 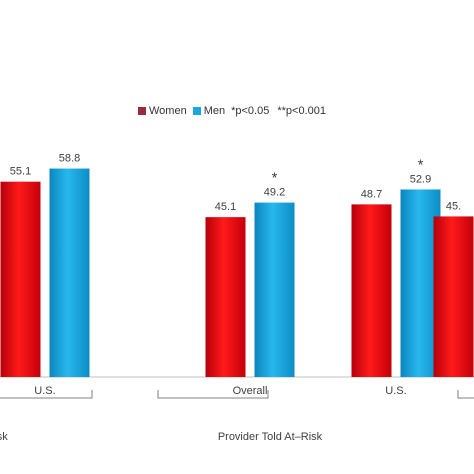 I want to click on legend-swatch-women, so click(x=142, y=111).